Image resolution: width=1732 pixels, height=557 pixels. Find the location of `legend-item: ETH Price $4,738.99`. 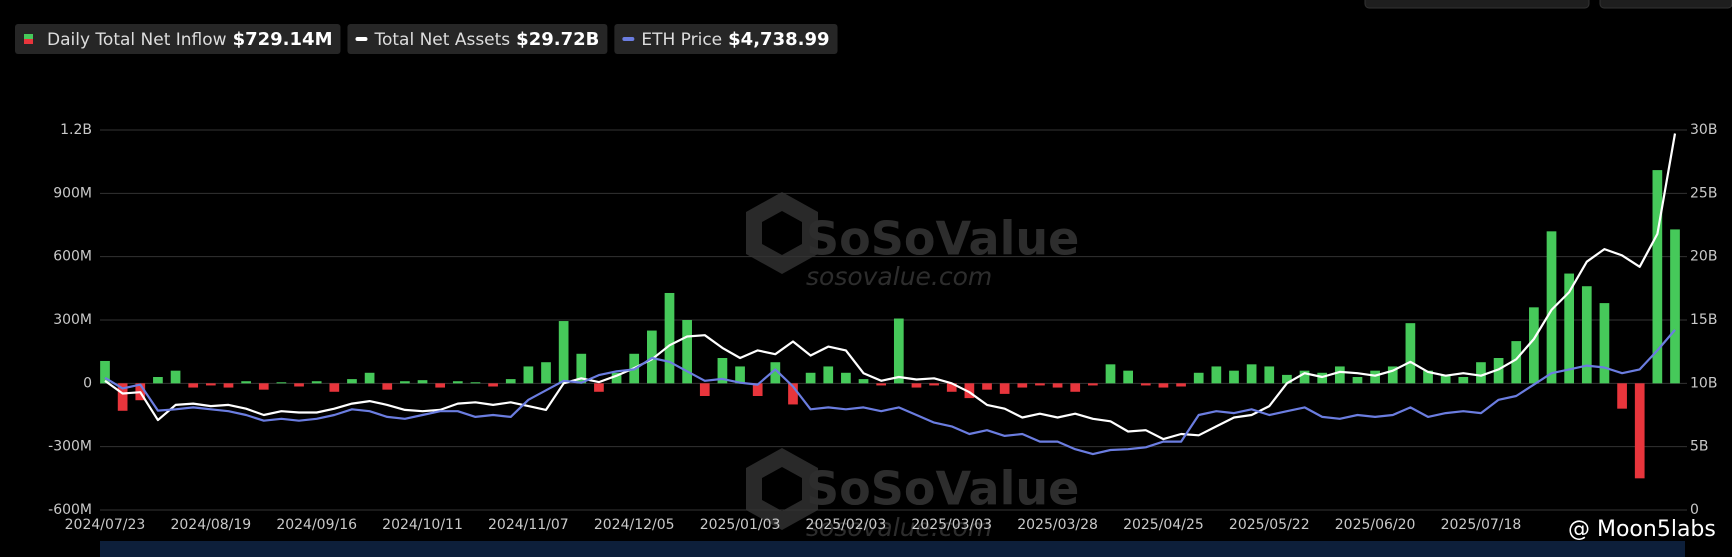

legend-item: ETH Price $4,738.99 is located at coordinates (726, 39).